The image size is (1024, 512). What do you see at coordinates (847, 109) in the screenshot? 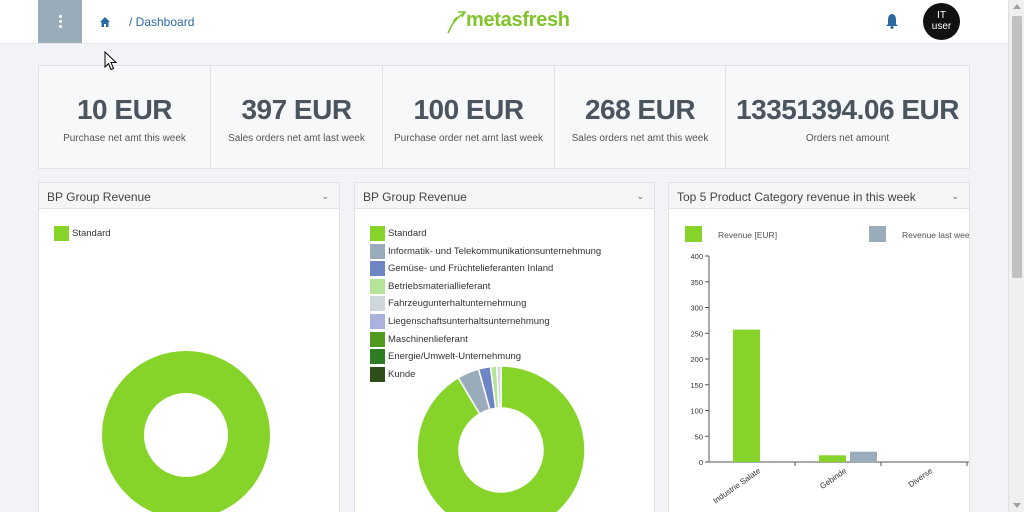
I see `kpi-value: 13351394.06 EUR` at bounding box center [847, 109].